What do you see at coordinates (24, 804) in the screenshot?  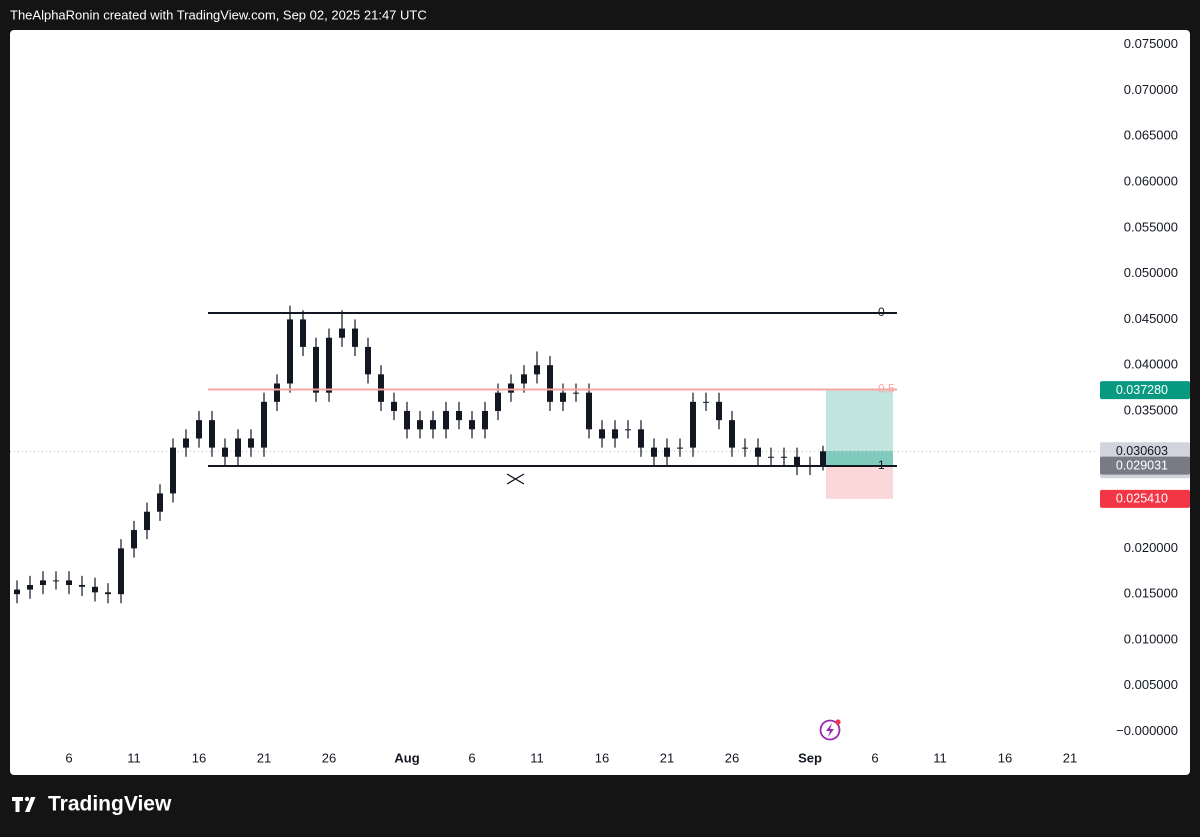 I see `brand-logo` at bounding box center [24, 804].